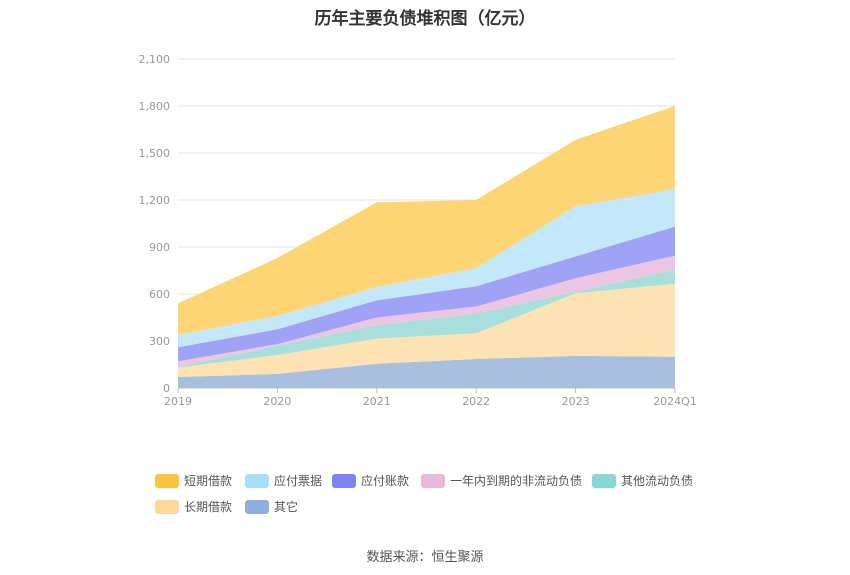 The height and width of the screenshot is (575, 850). I want to click on y-tick-label: 0, so click(166, 388).